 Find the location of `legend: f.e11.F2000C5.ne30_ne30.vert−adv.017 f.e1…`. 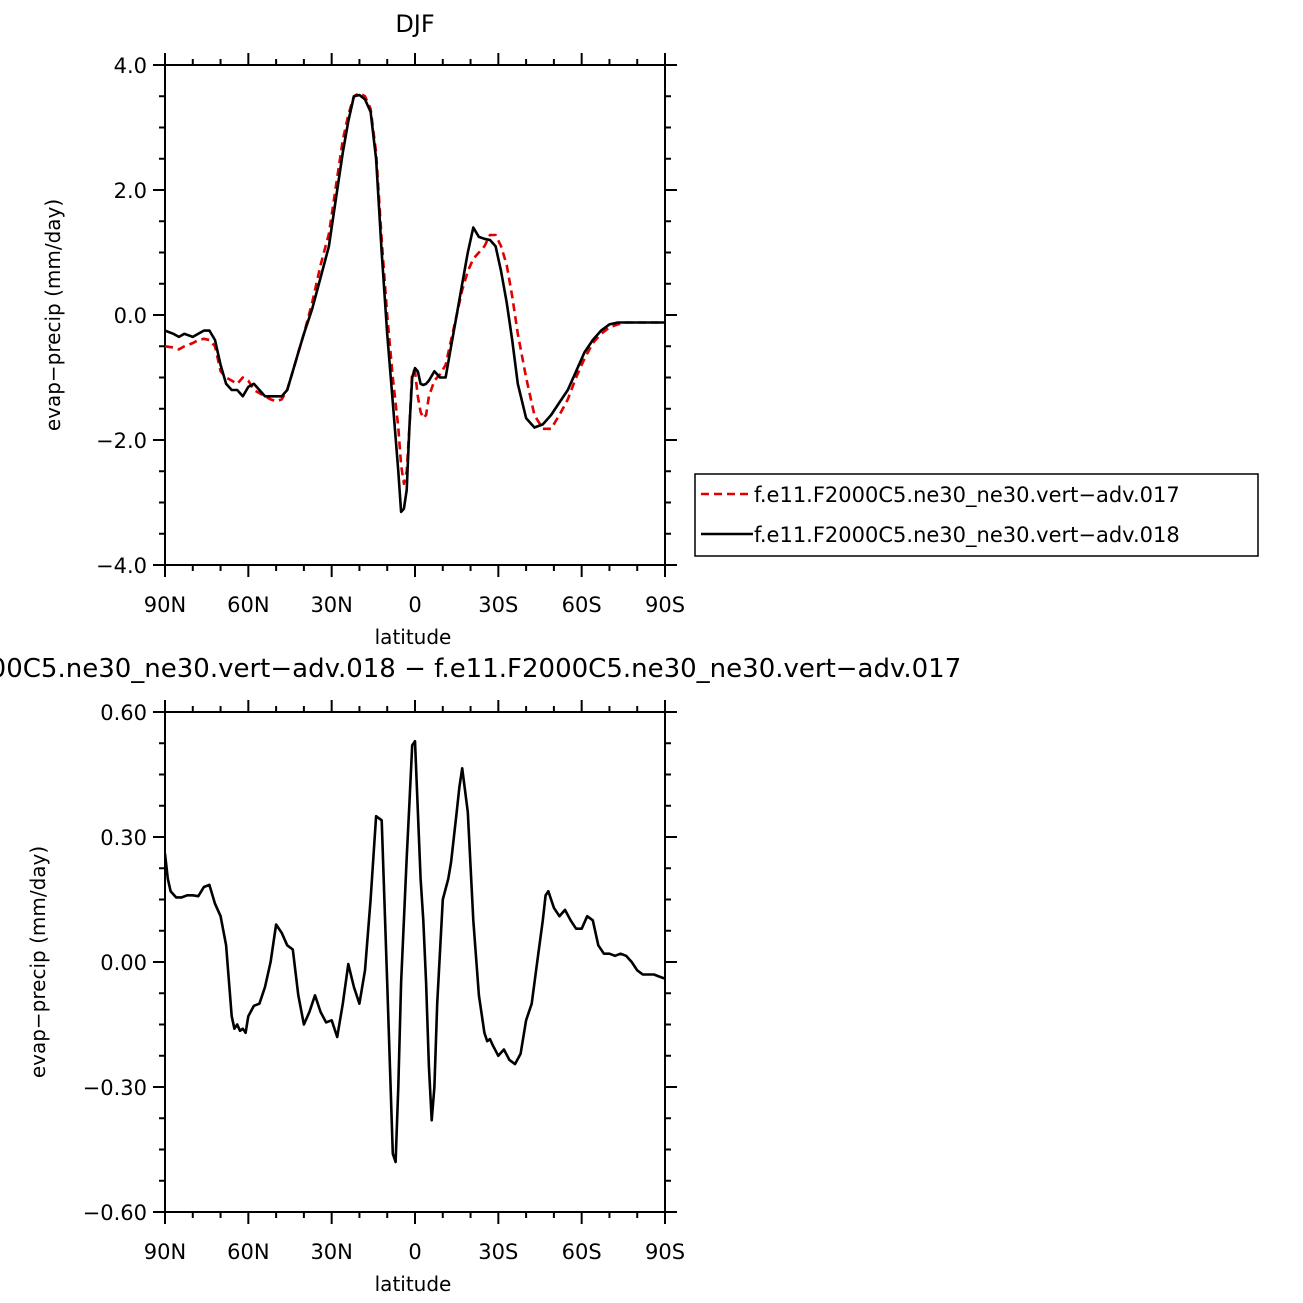

legend: f.e11.F2000C5.ne30_ne30.vert−adv.017 f.e1… is located at coordinates (976, 515).